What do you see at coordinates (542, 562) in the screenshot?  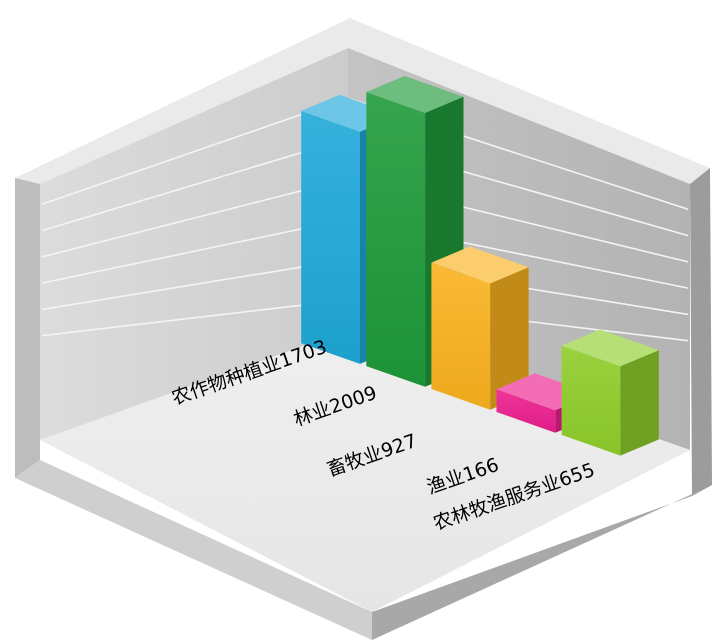 I see `box-base-right` at bounding box center [542, 562].